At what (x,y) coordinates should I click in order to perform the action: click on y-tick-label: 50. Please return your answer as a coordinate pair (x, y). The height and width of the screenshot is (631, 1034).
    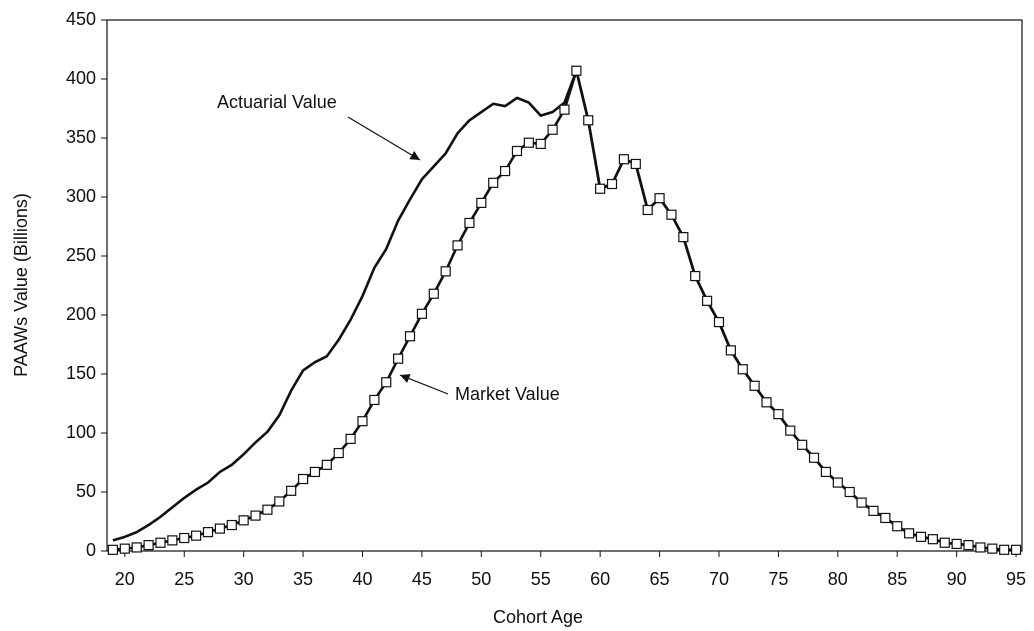
    Looking at the image, I should click on (86, 491).